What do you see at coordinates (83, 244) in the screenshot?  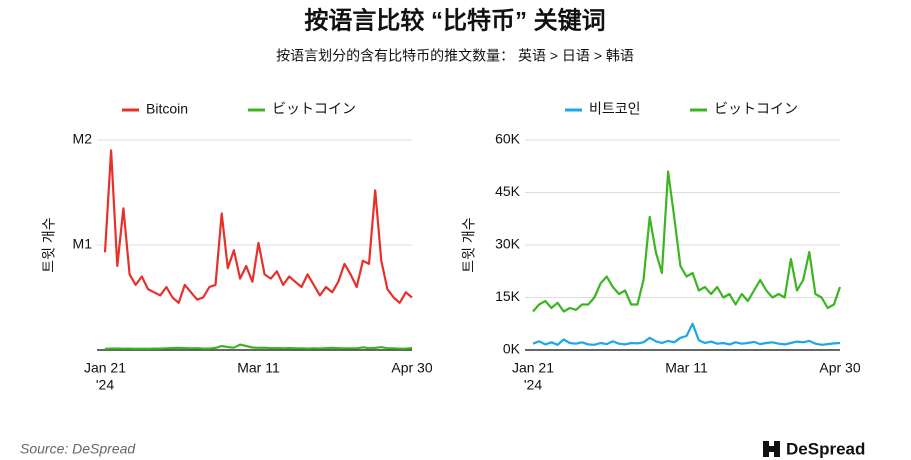 I see `y-tick-label: M1` at bounding box center [83, 244].